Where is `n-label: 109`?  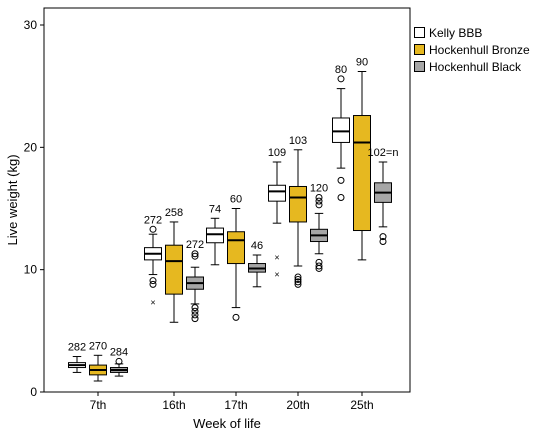
n-label: 109 is located at coordinates (277, 153).